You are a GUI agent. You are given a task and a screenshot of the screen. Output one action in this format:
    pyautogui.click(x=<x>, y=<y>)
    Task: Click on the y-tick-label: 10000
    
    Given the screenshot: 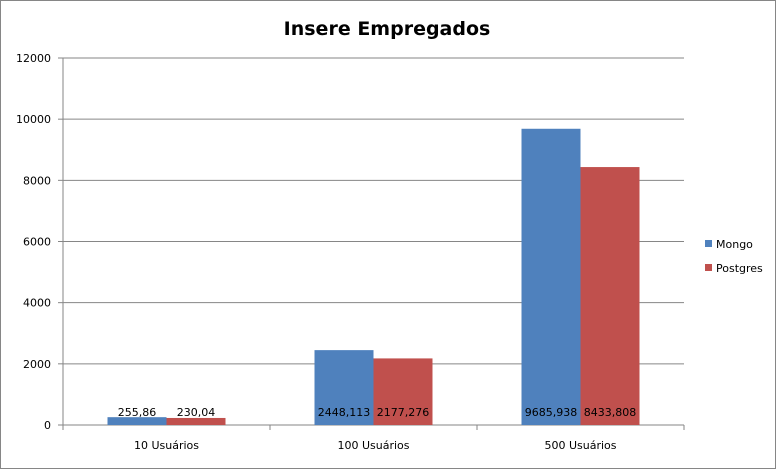 What is the action you would take?
    pyautogui.click(x=33, y=119)
    